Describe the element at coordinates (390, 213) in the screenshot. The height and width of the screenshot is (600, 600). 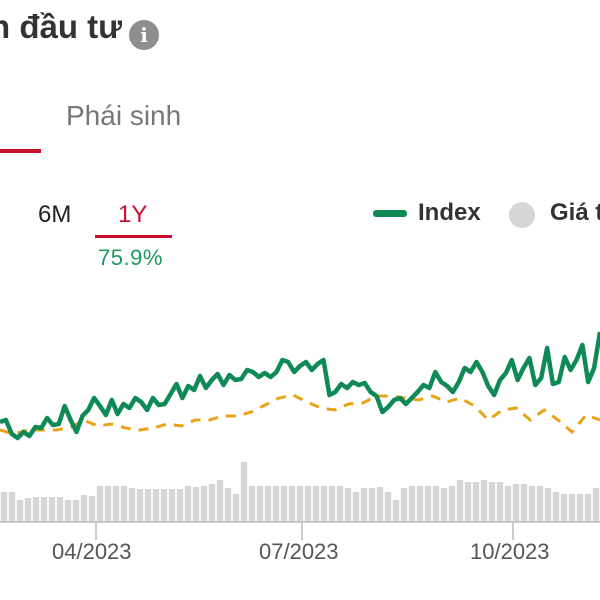
I see `legend-index-swatch` at that location.